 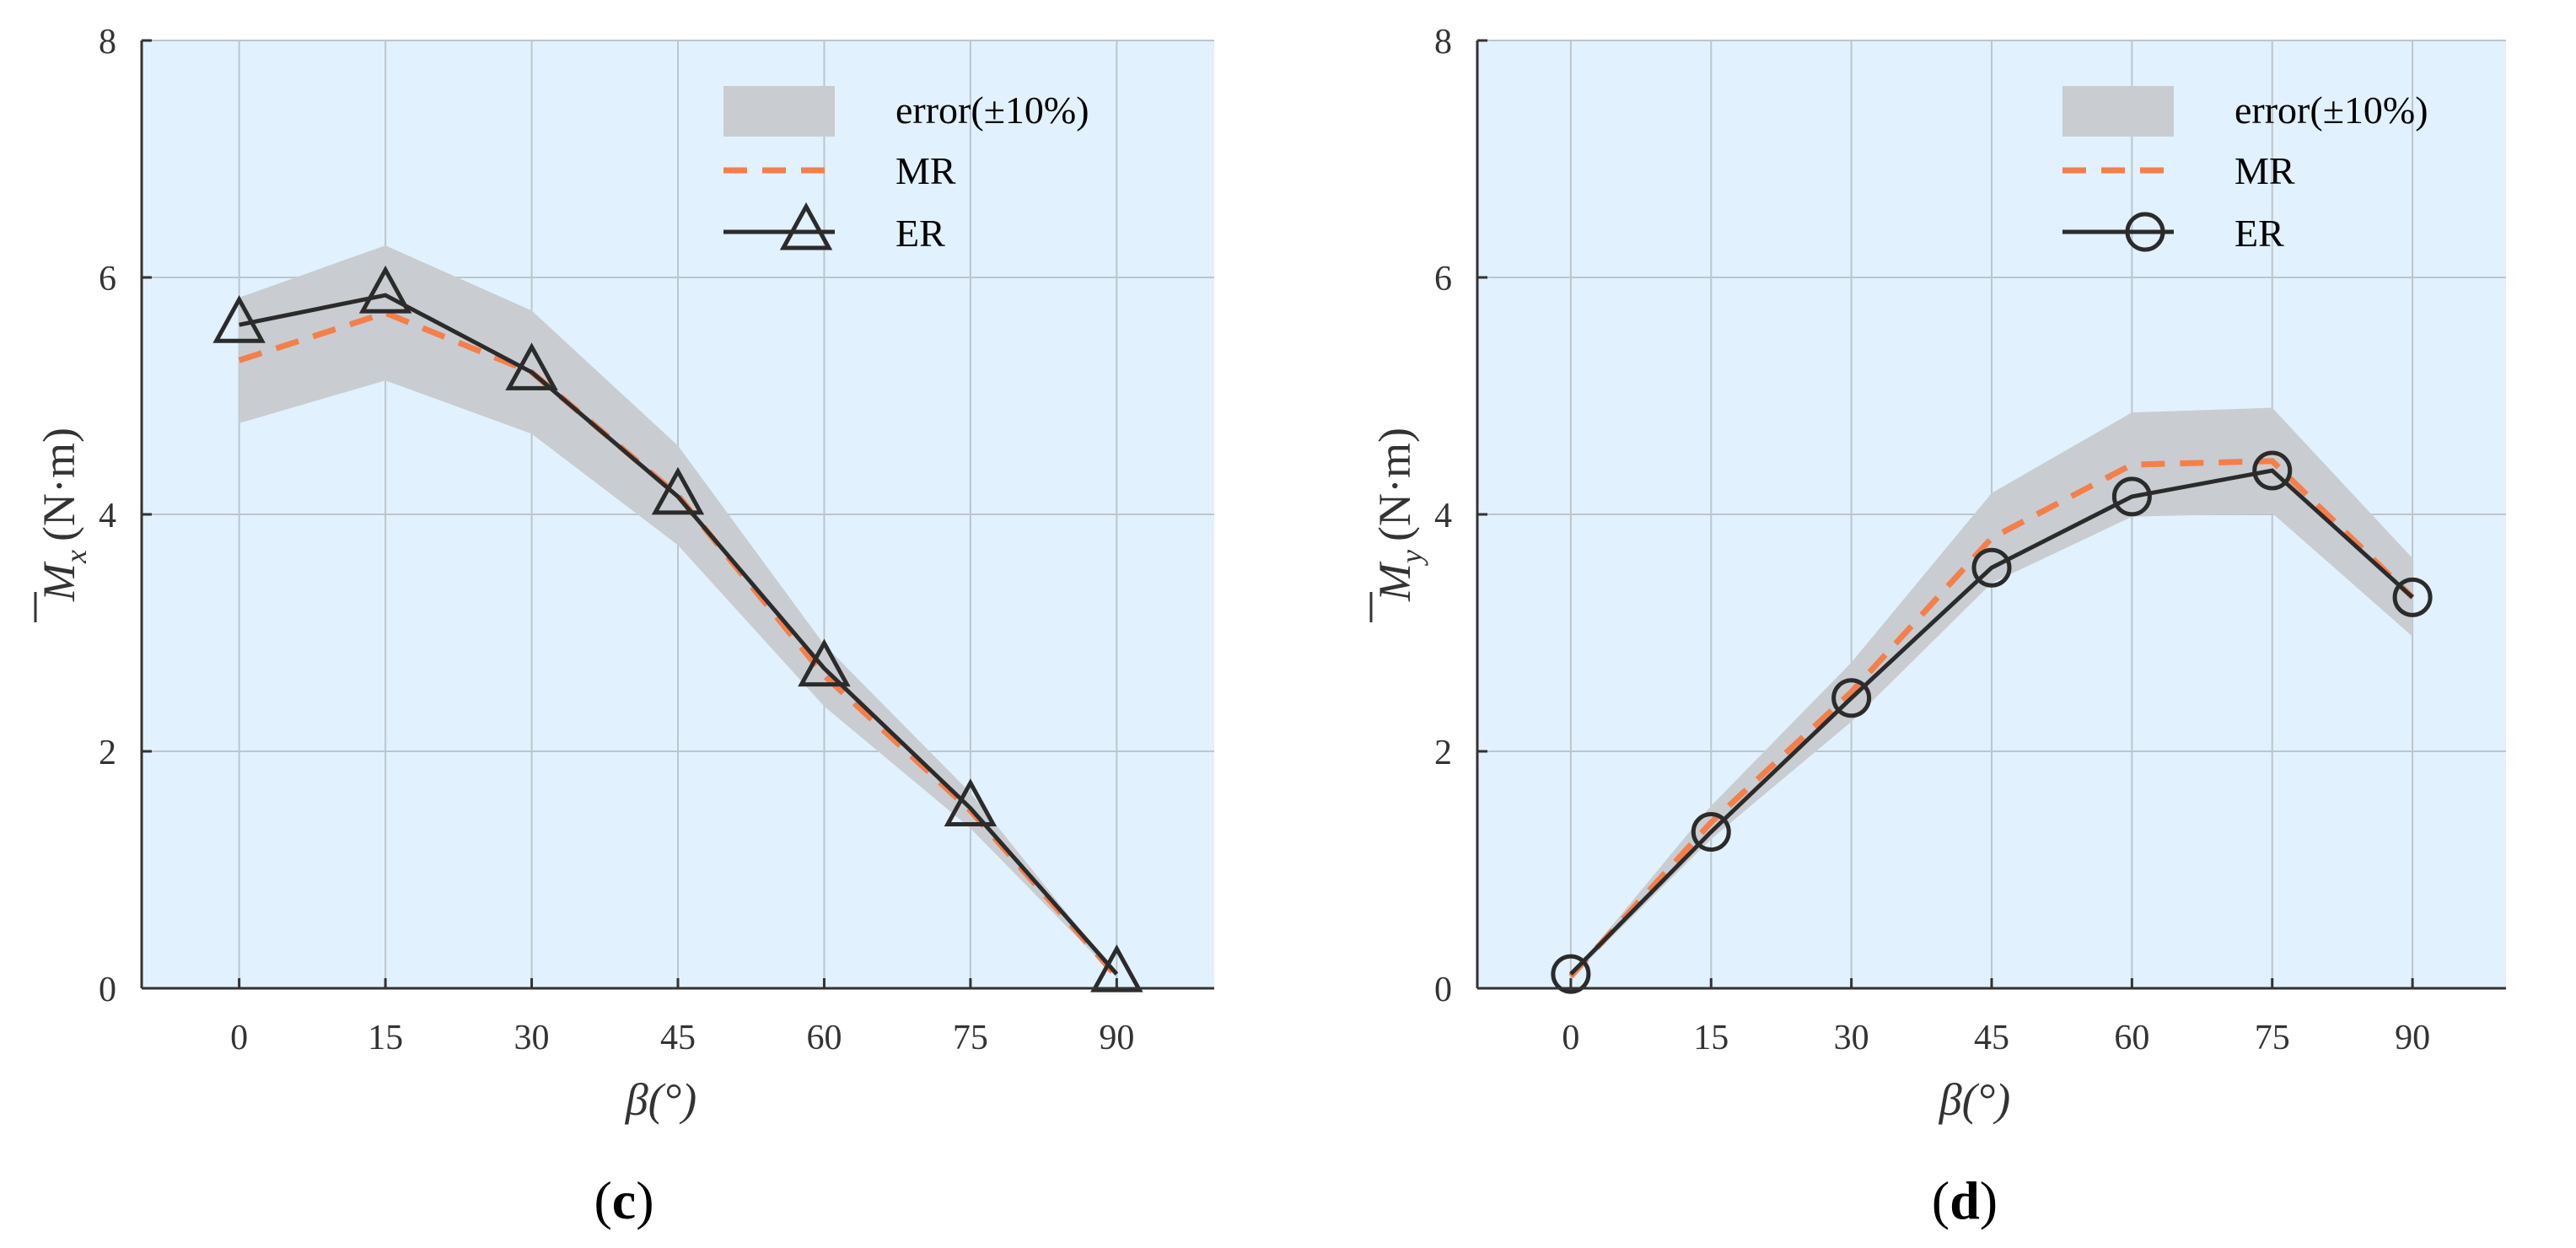 I want to click on panel-label-letter: c, so click(x=624, y=1200).